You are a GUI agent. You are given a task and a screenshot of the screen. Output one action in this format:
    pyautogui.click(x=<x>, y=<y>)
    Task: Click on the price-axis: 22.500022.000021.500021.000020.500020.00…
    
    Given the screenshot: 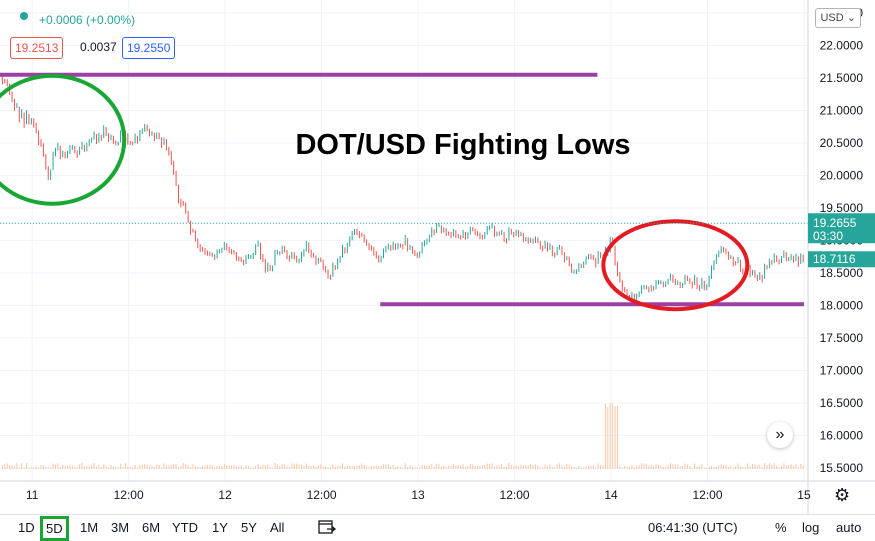 What is the action you would take?
    pyautogui.click(x=841, y=257)
    